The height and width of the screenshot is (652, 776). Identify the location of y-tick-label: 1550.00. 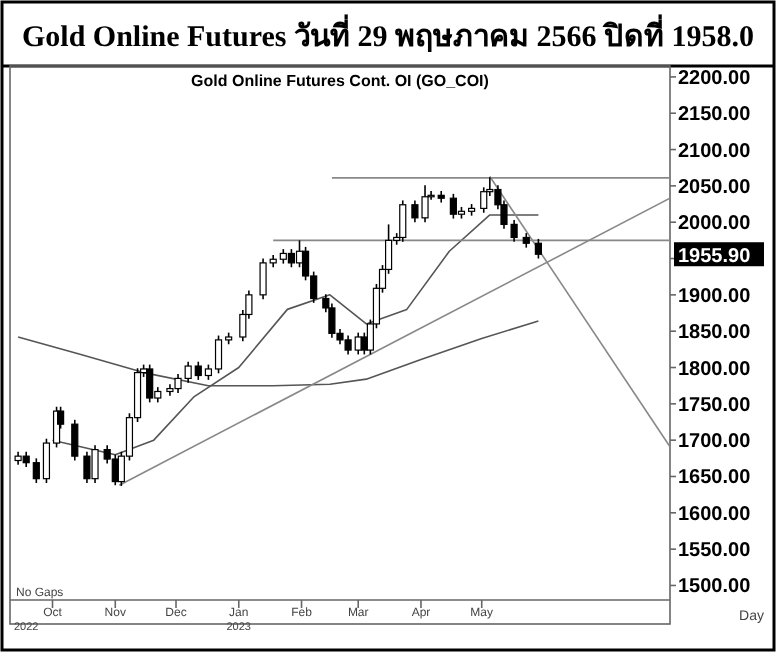
(715, 551).